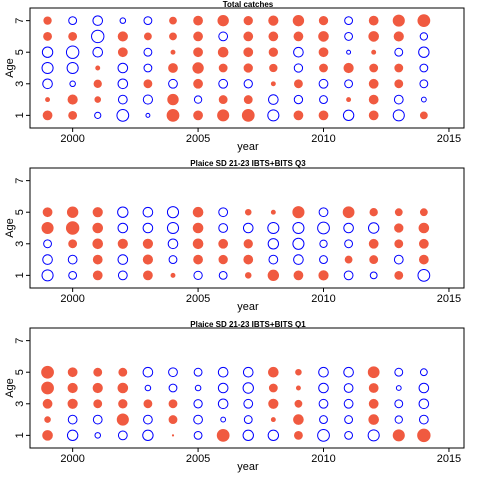 Image resolution: width=480 pixels, height=480 pixels. Describe the element at coordinates (20, 52) in the screenshot. I see `y-tick-label: 5` at that location.